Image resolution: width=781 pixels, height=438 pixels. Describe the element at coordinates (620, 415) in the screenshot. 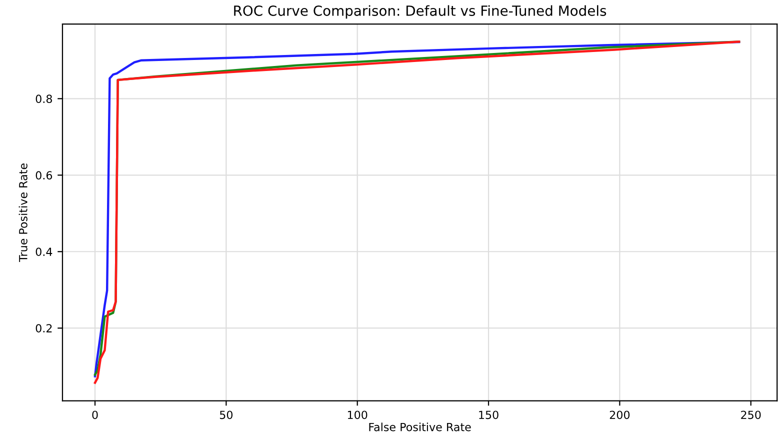

I see `x-tick-label: 200` at that location.